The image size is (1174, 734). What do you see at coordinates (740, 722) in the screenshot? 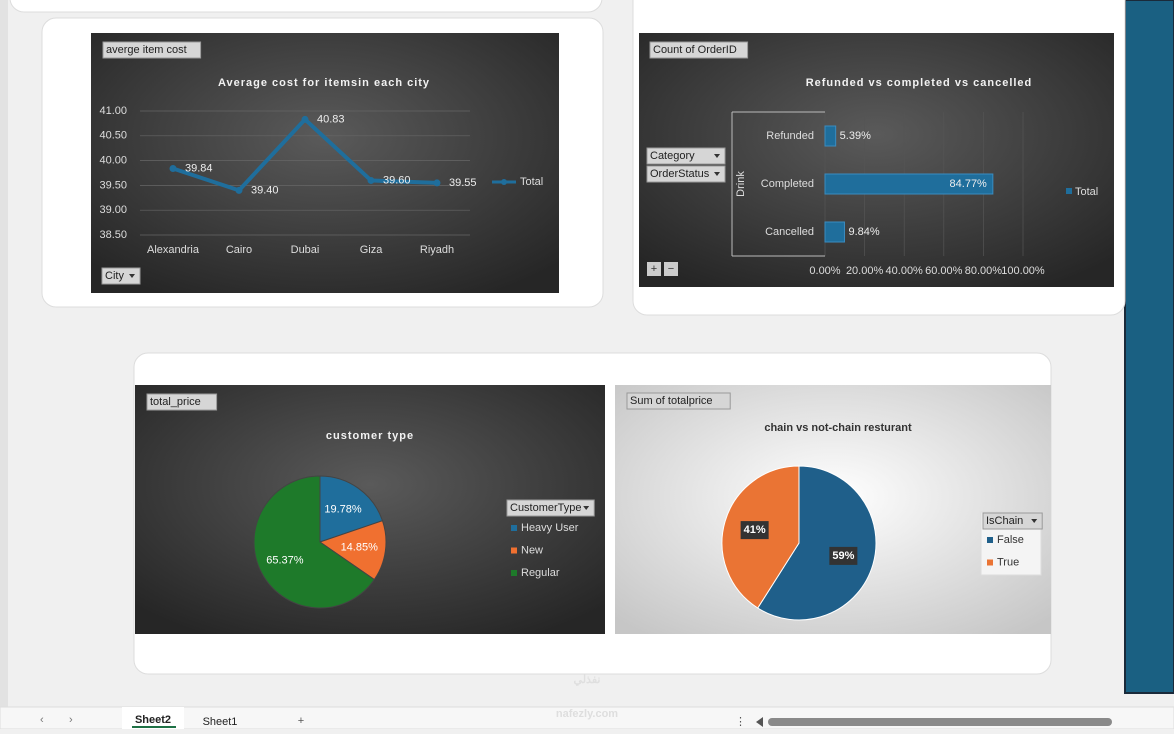
I see `menu-dots: ⋮` at bounding box center [740, 722].